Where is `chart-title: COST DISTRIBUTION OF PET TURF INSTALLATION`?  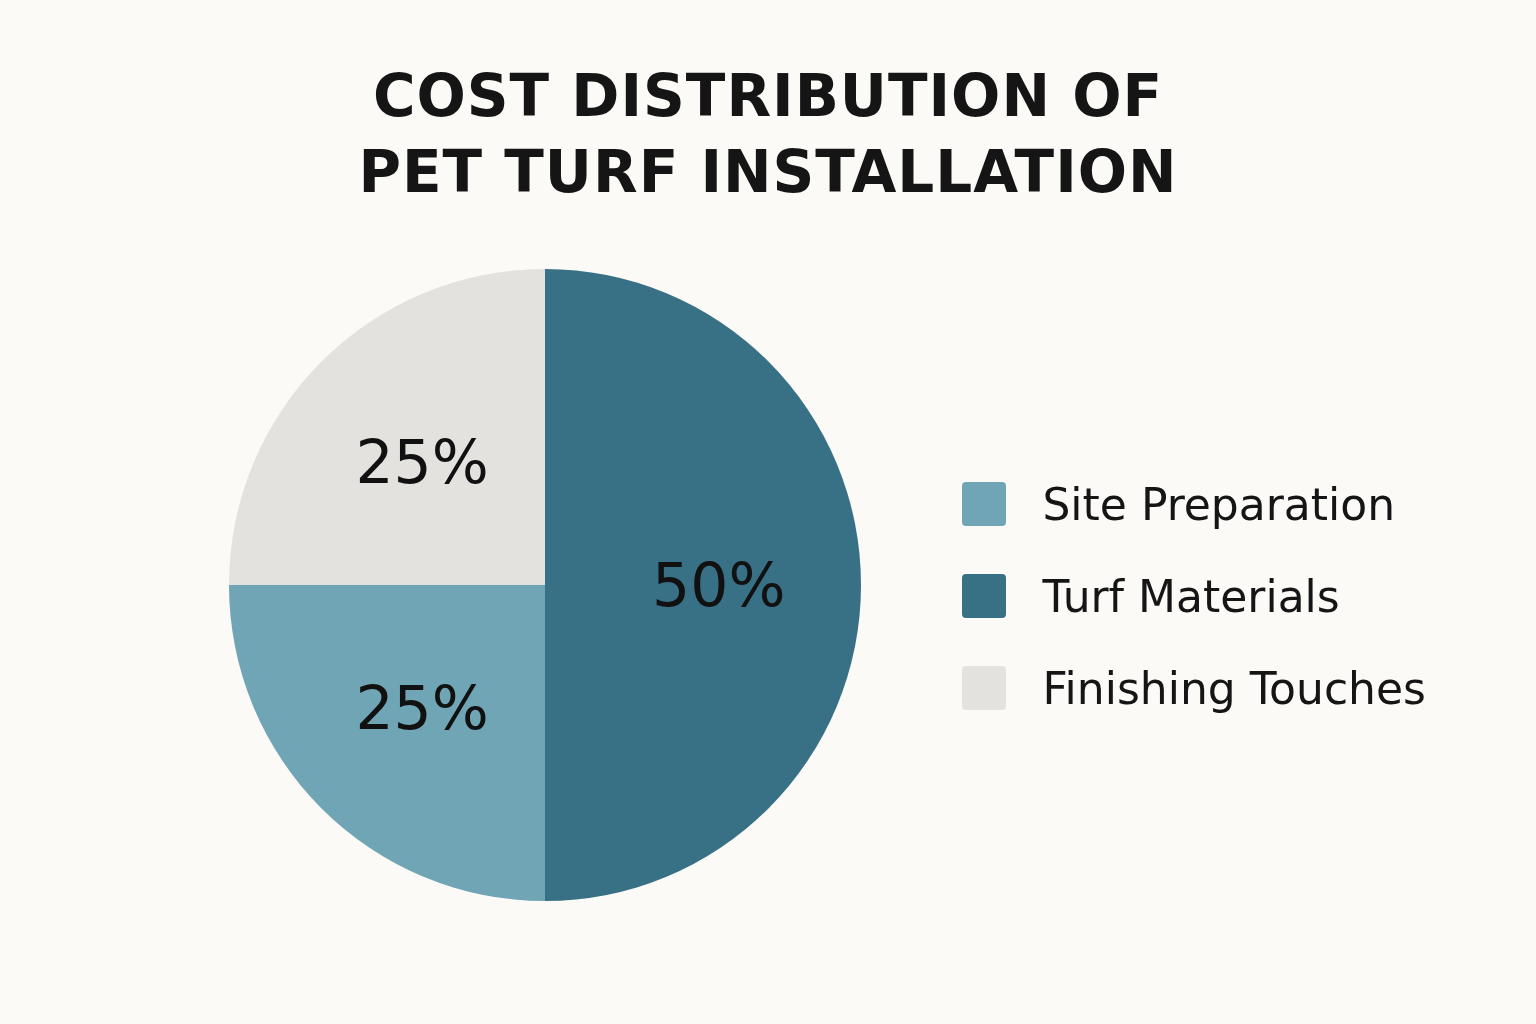 chart-title: COST DISTRIBUTION OF PET TURF INSTALLATION is located at coordinates (768, 134).